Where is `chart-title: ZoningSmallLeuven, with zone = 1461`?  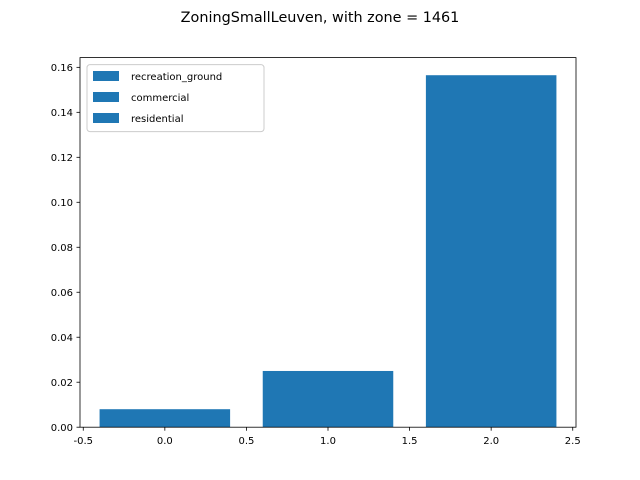 chart-title: ZoningSmallLeuven, with zone = 1461 is located at coordinates (320, 18).